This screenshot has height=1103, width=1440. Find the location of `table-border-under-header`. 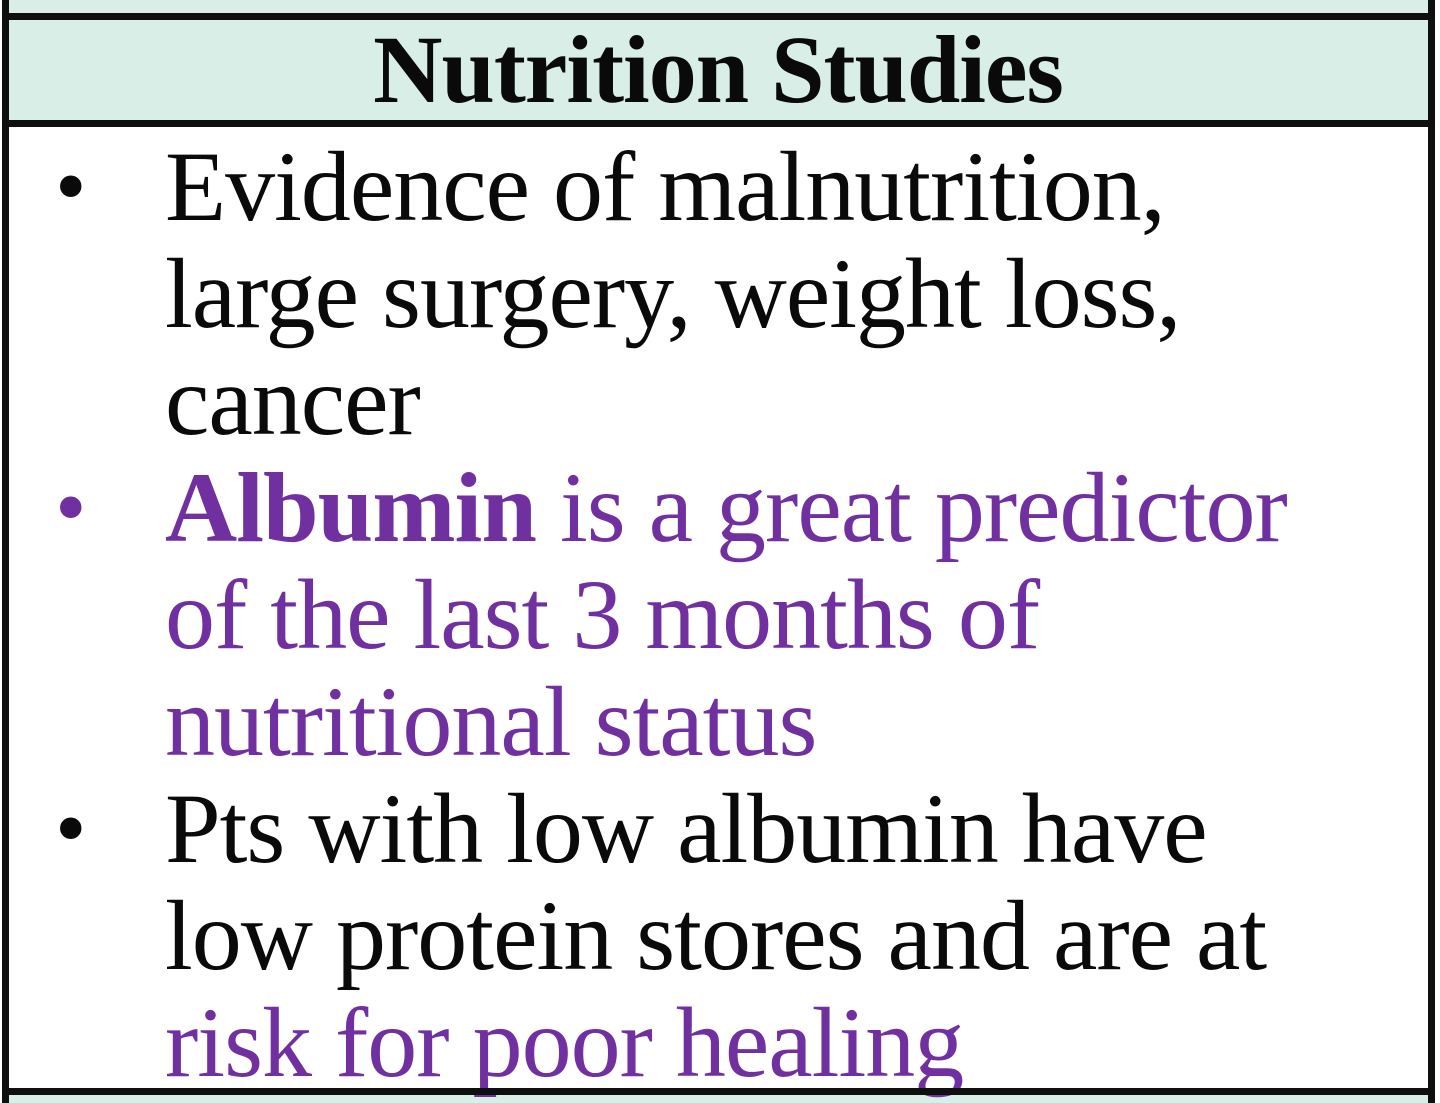

table-border-under-header is located at coordinates (718, 123).